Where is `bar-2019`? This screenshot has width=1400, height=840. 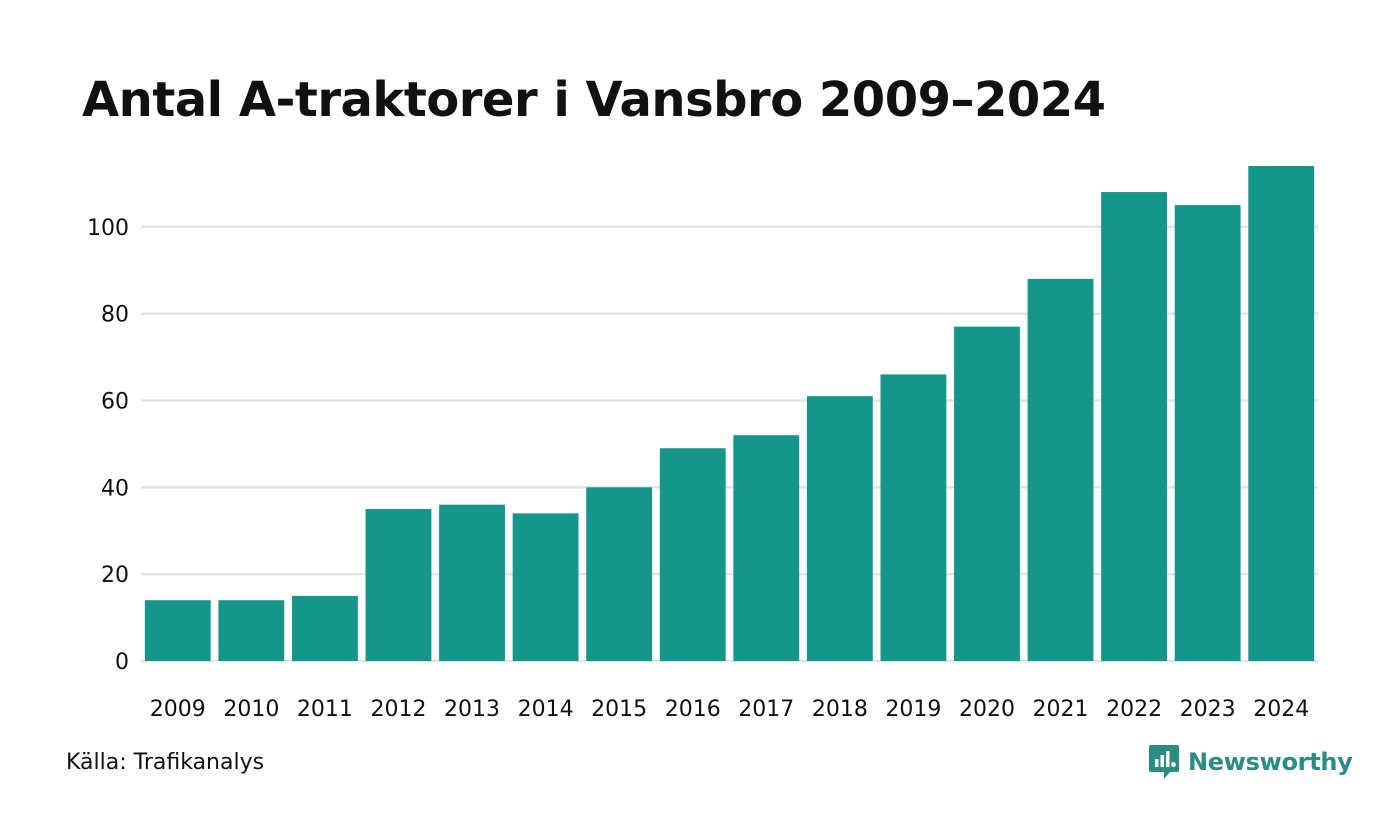 bar-2019 is located at coordinates (913, 517).